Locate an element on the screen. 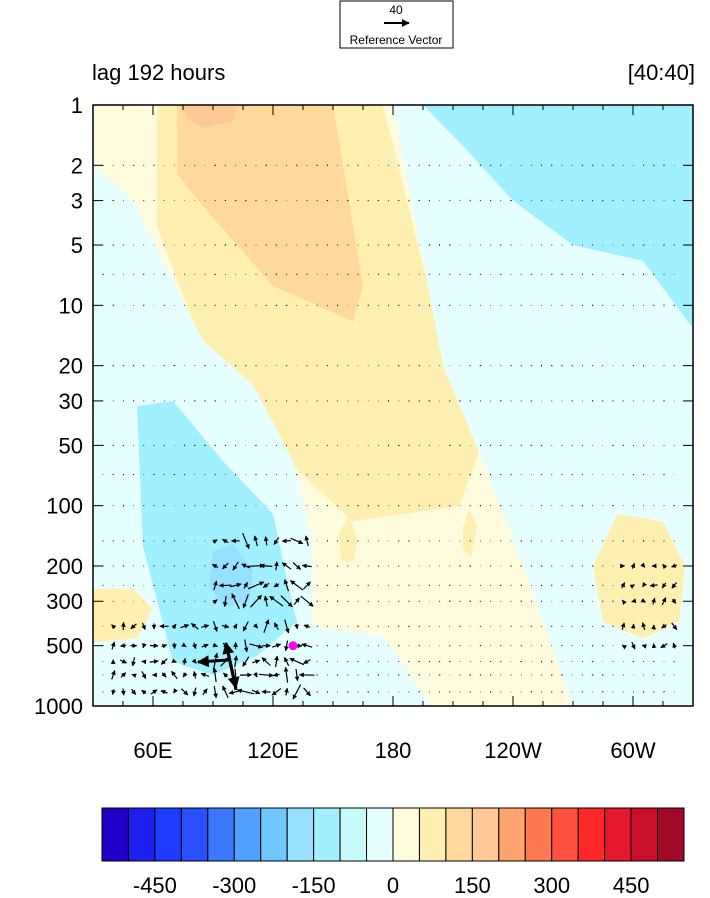  chart-title-left: lag 192 hours is located at coordinates (158, 72).